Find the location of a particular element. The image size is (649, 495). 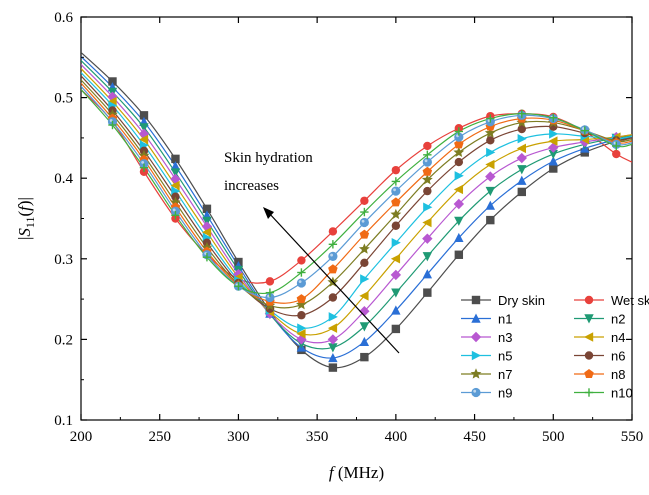

x-axis-title-var: f is located at coordinates (332, 472).